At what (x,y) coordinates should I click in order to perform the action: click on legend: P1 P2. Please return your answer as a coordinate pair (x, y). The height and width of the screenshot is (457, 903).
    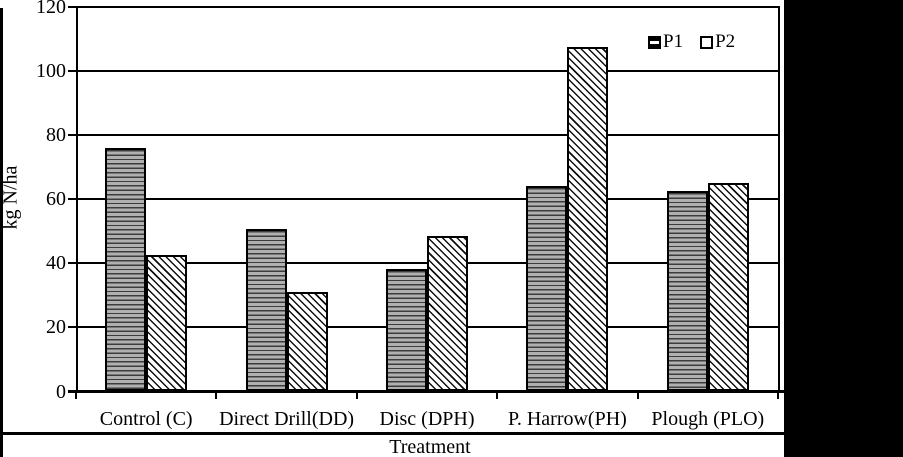
    Looking at the image, I should click on (691, 42).